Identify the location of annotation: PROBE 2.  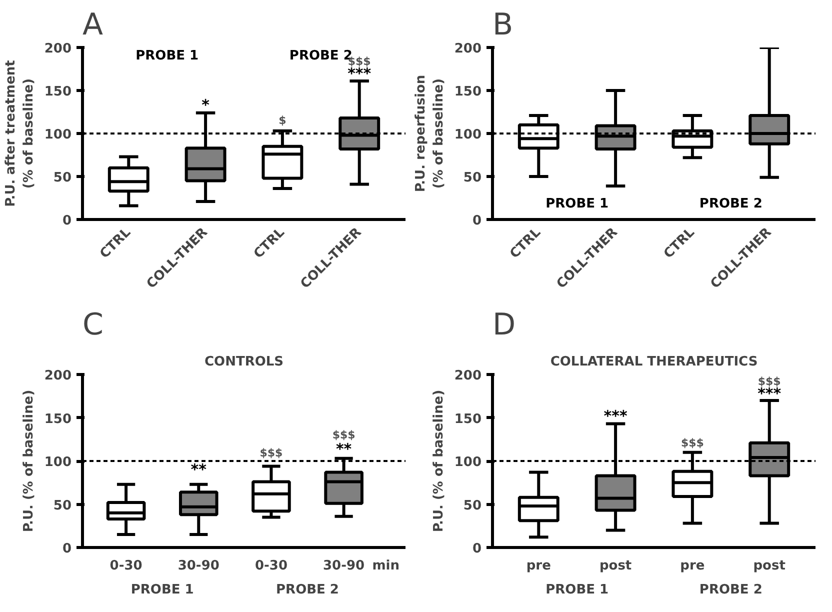
(730, 204).